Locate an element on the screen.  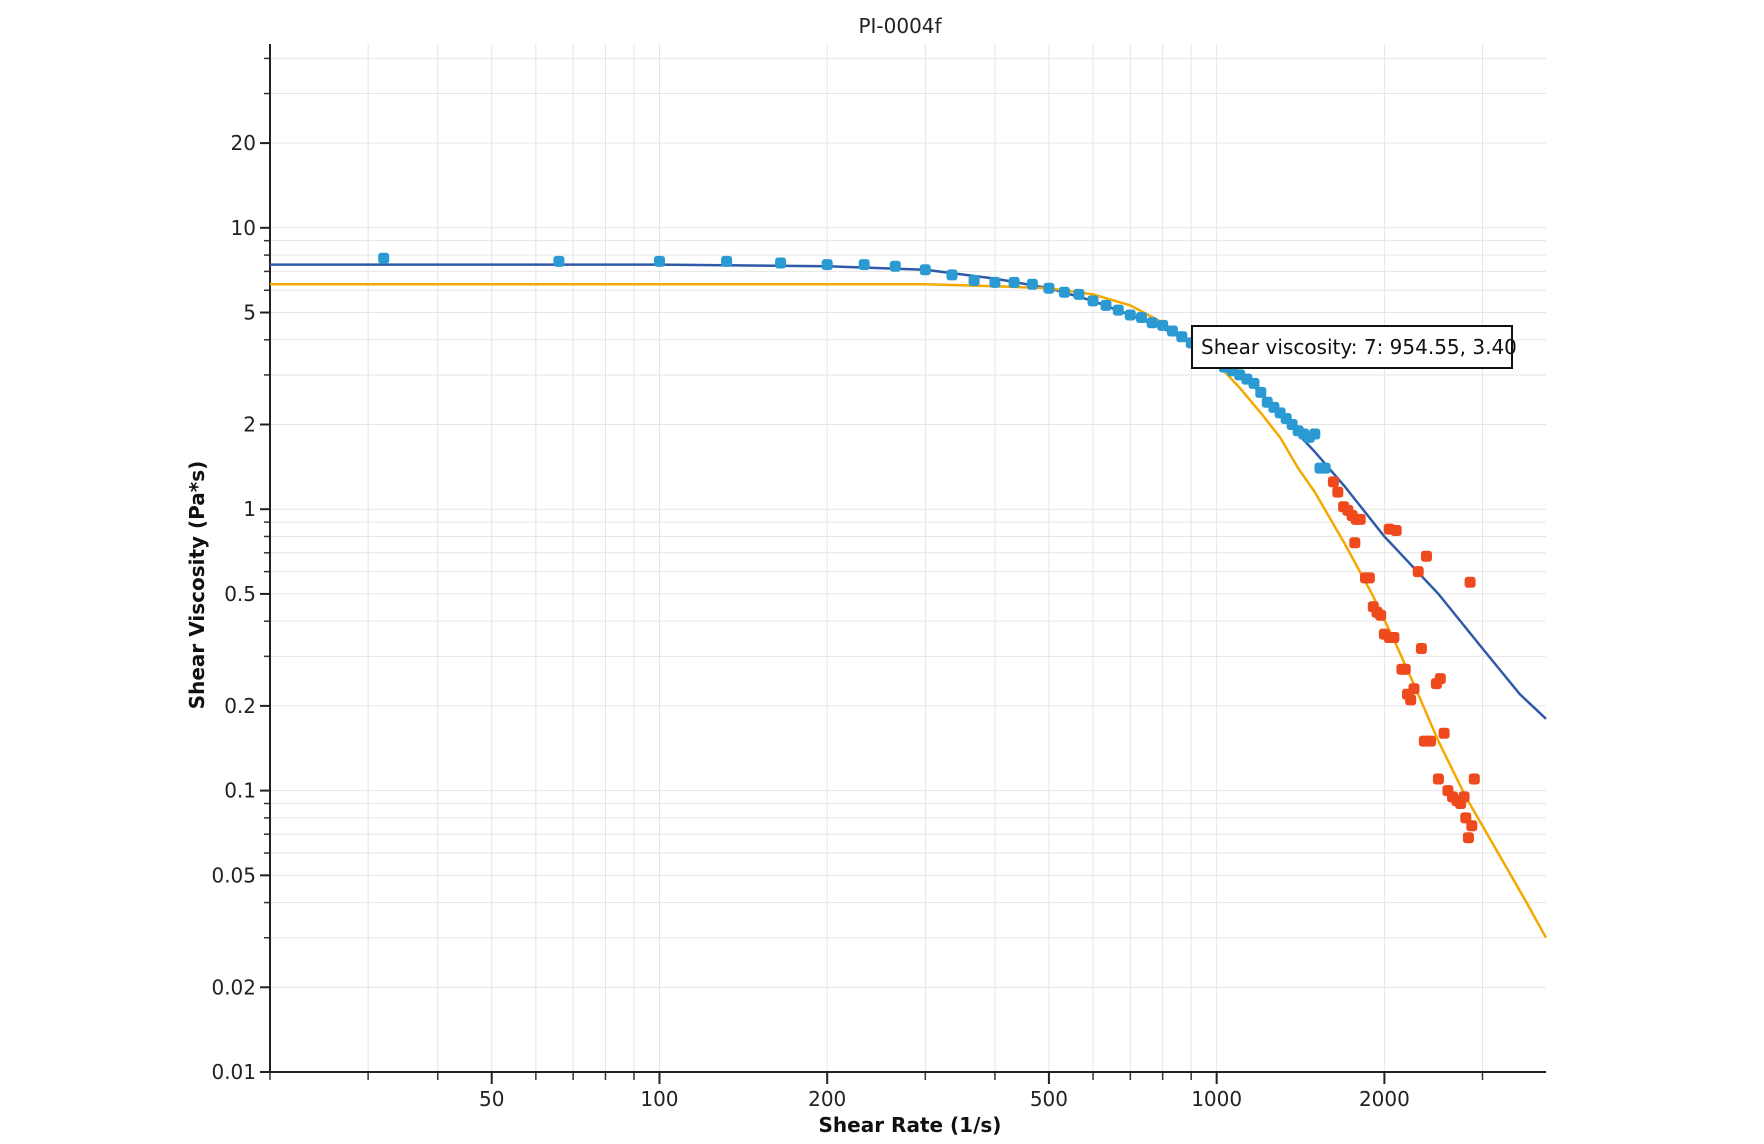
y-tick-label: 2 is located at coordinates (249, 424).